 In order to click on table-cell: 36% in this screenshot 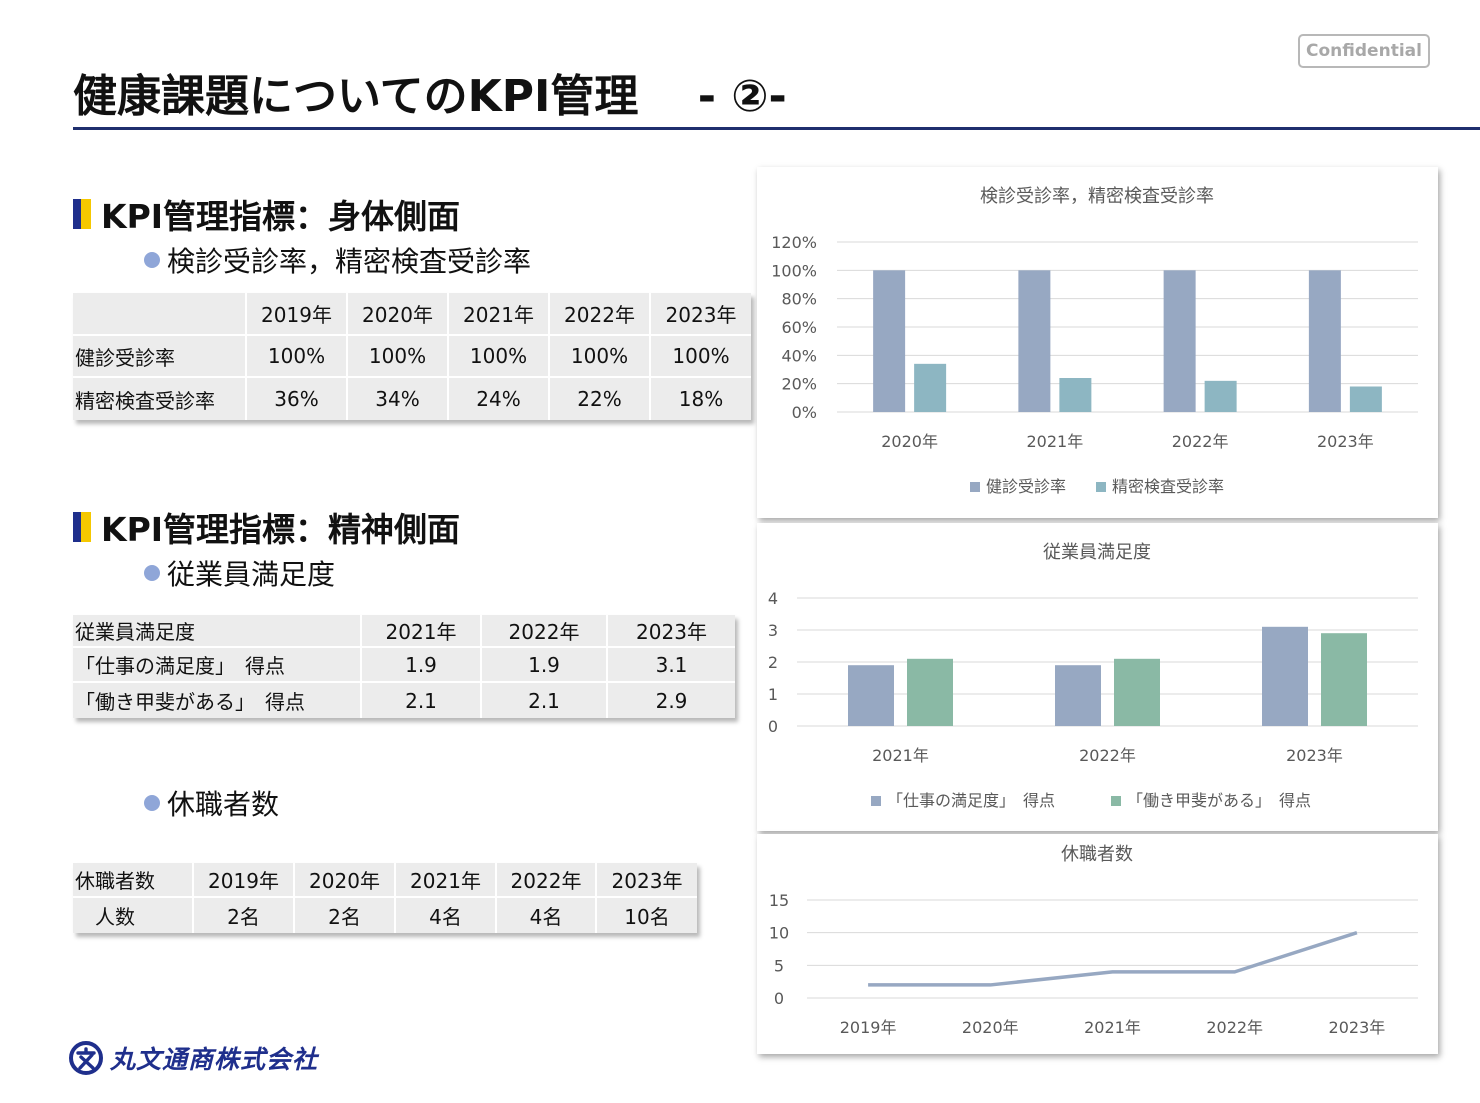, I will do `click(297, 399)`.